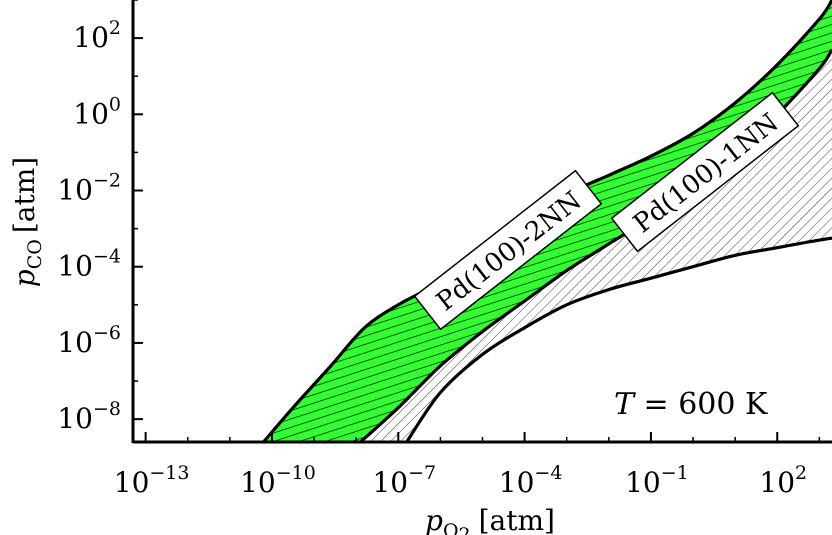 The image size is (832, 535). Describe the element at coordinates (152, 480) in the screenshot. I see `x-tick-label: 10⁻¹³` at that location.